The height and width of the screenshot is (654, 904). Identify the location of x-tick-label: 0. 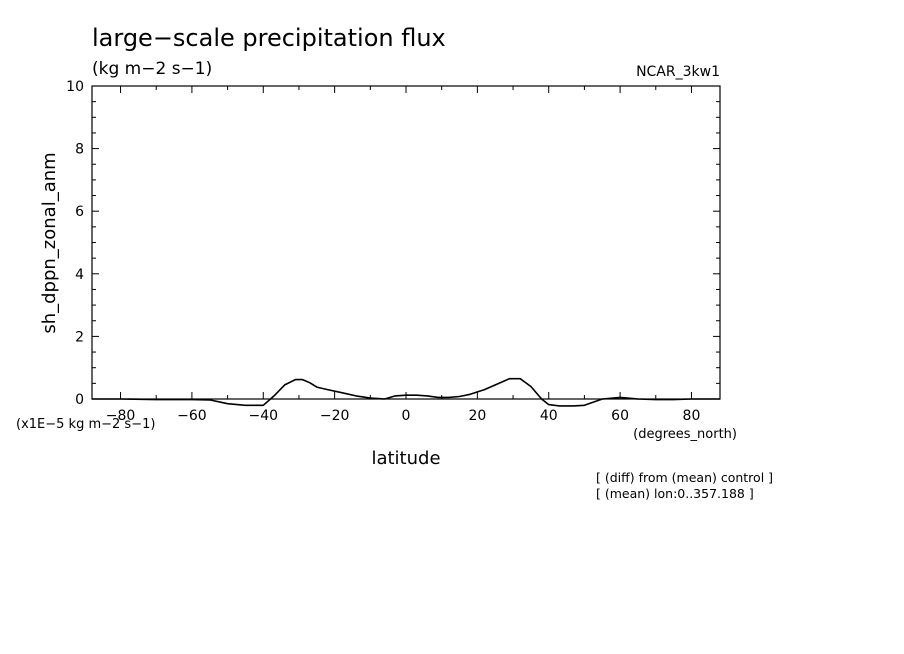
(406, 416).